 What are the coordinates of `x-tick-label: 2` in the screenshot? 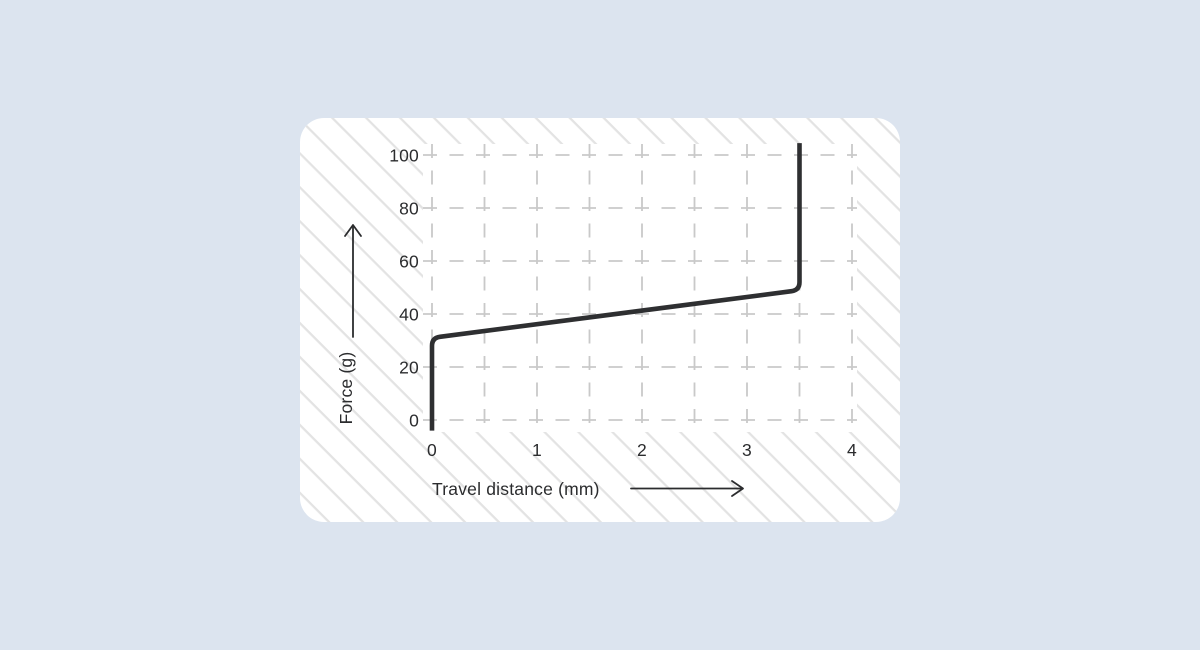 It's located at (642, 450).